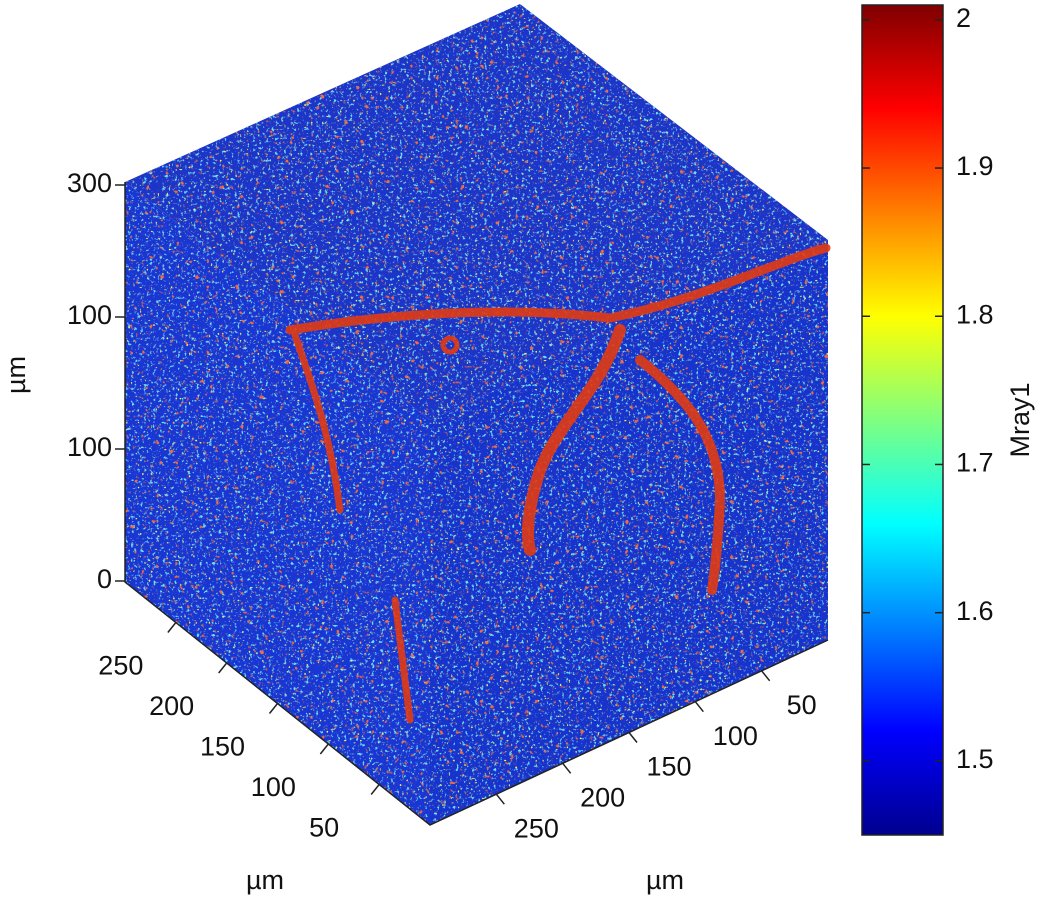 Image resolution: width=1050 pixels, height=897 pixels. I want to click on colorbar-tick-label: 2, so click(963, 18).